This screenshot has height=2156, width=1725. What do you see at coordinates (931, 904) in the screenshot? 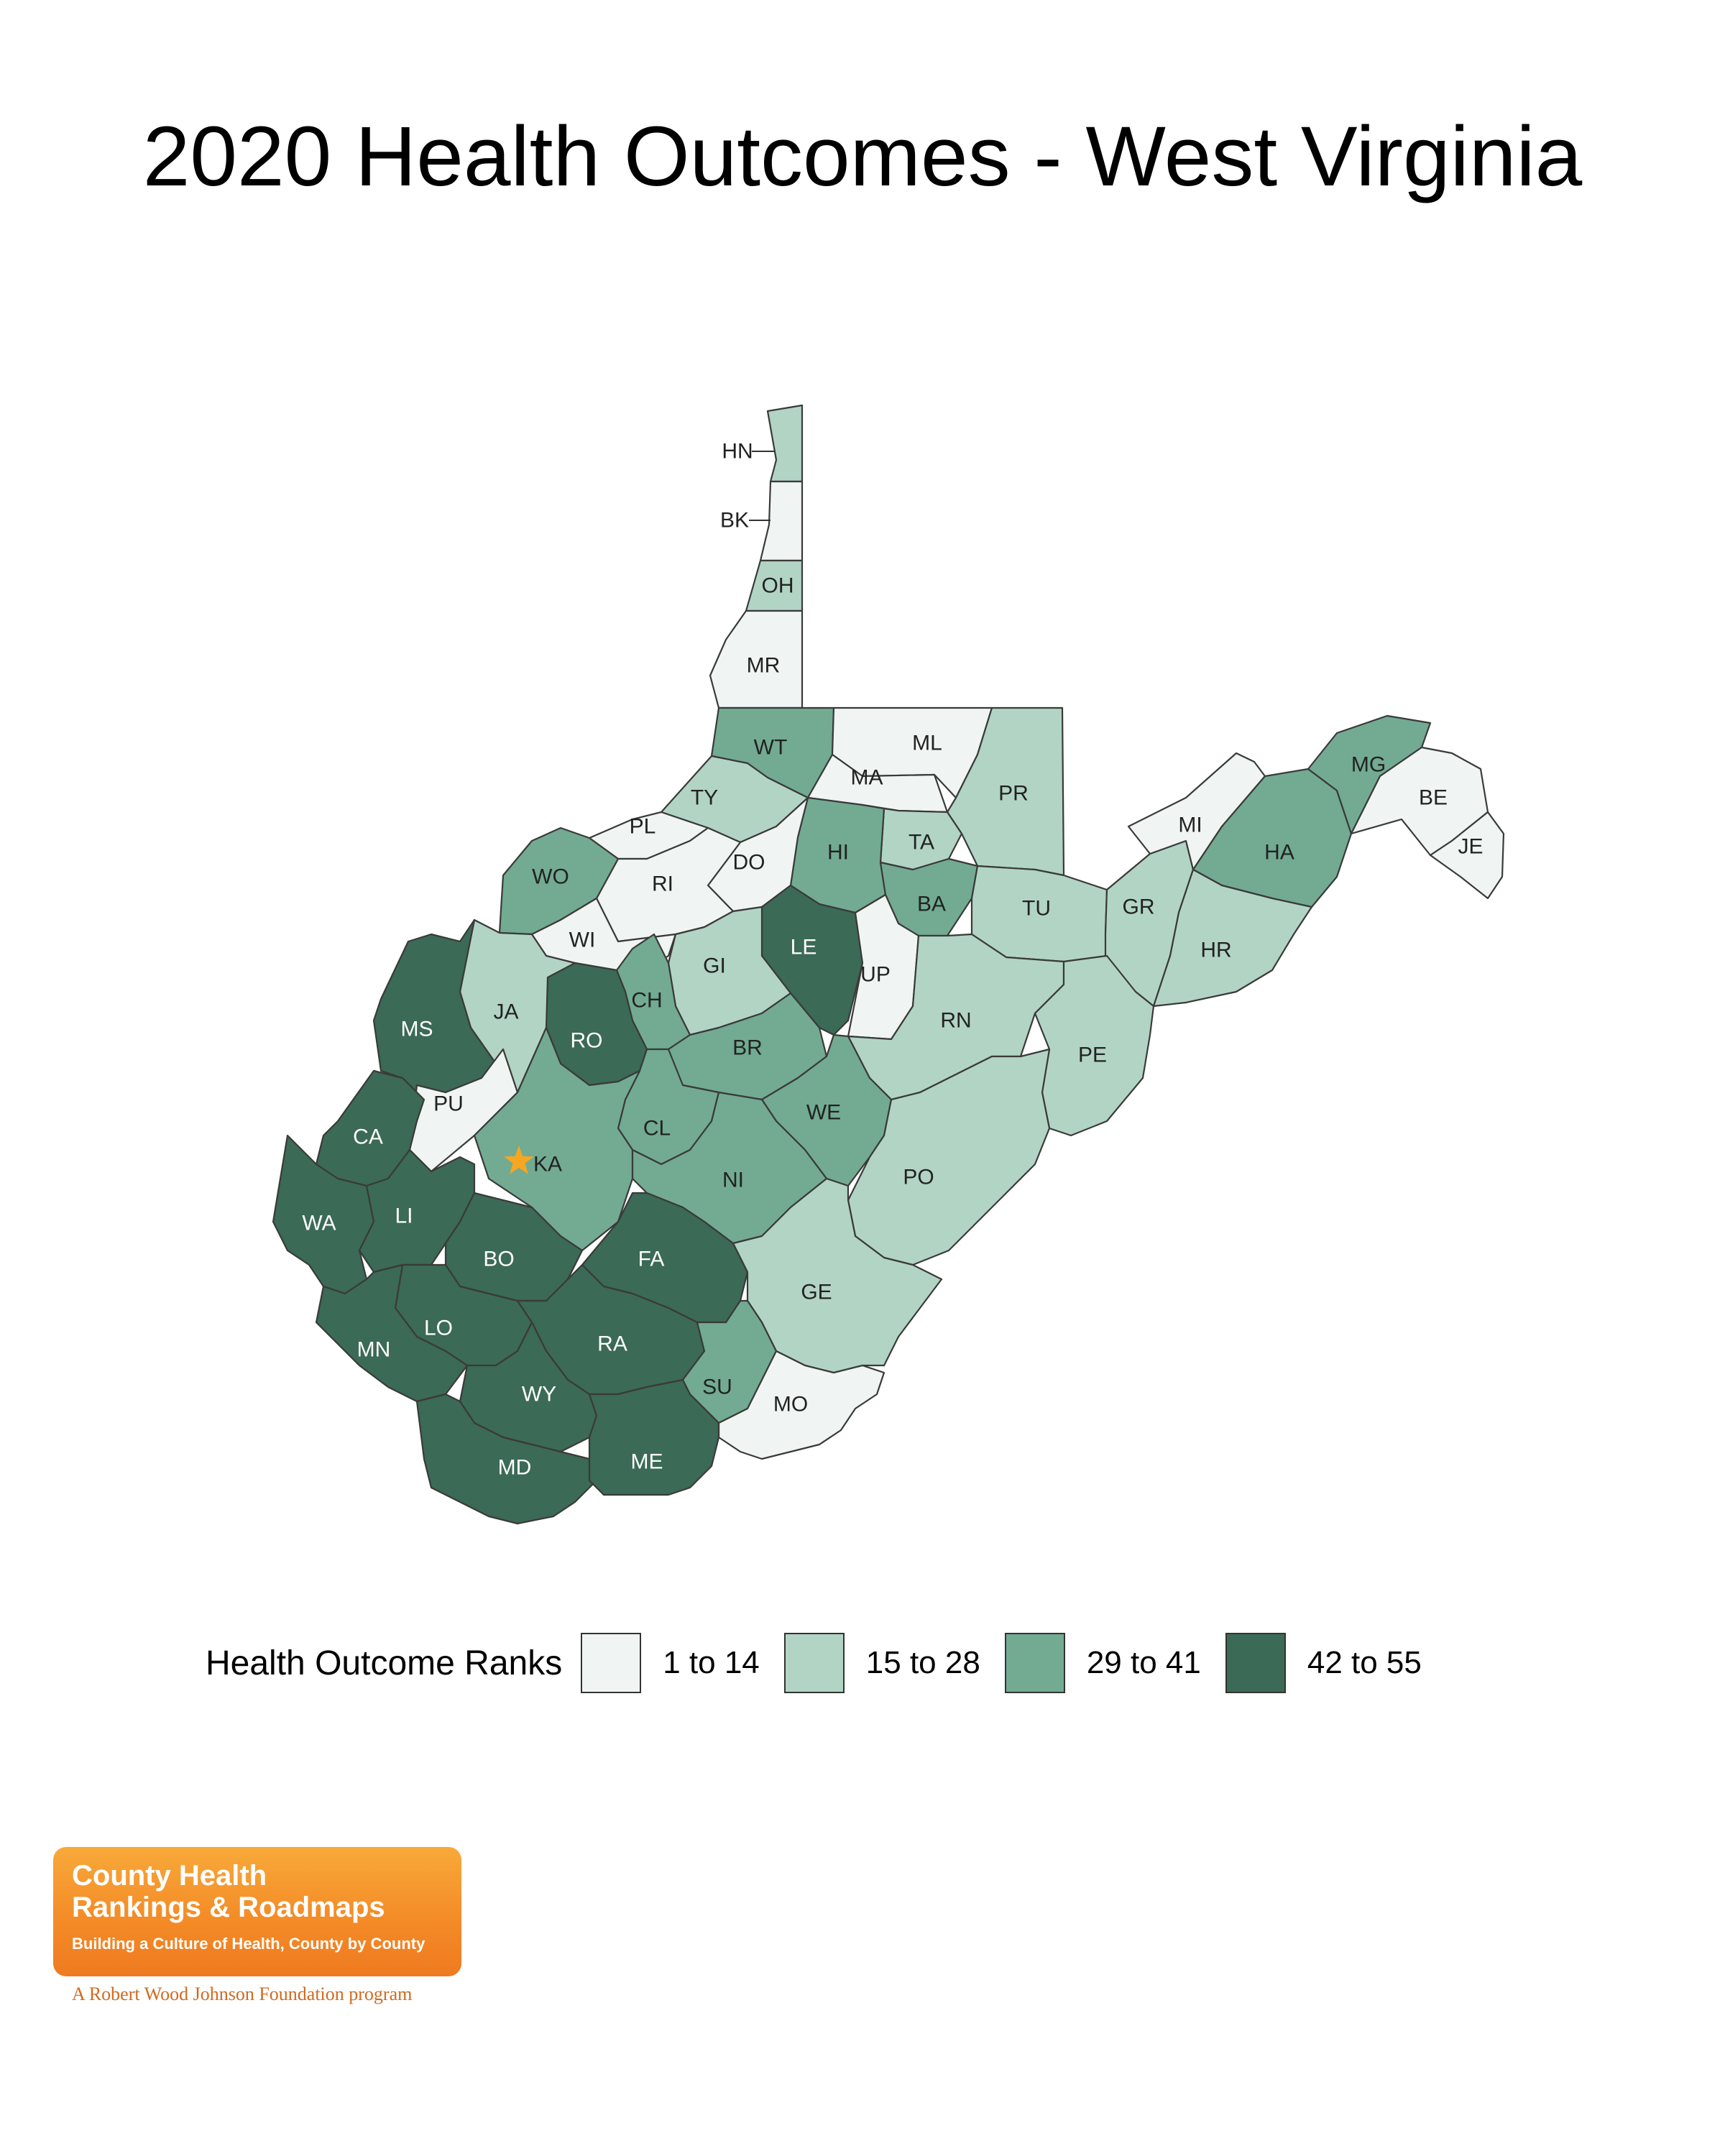
I see `county-label-ba: BA` at bounding box center [931, 904].